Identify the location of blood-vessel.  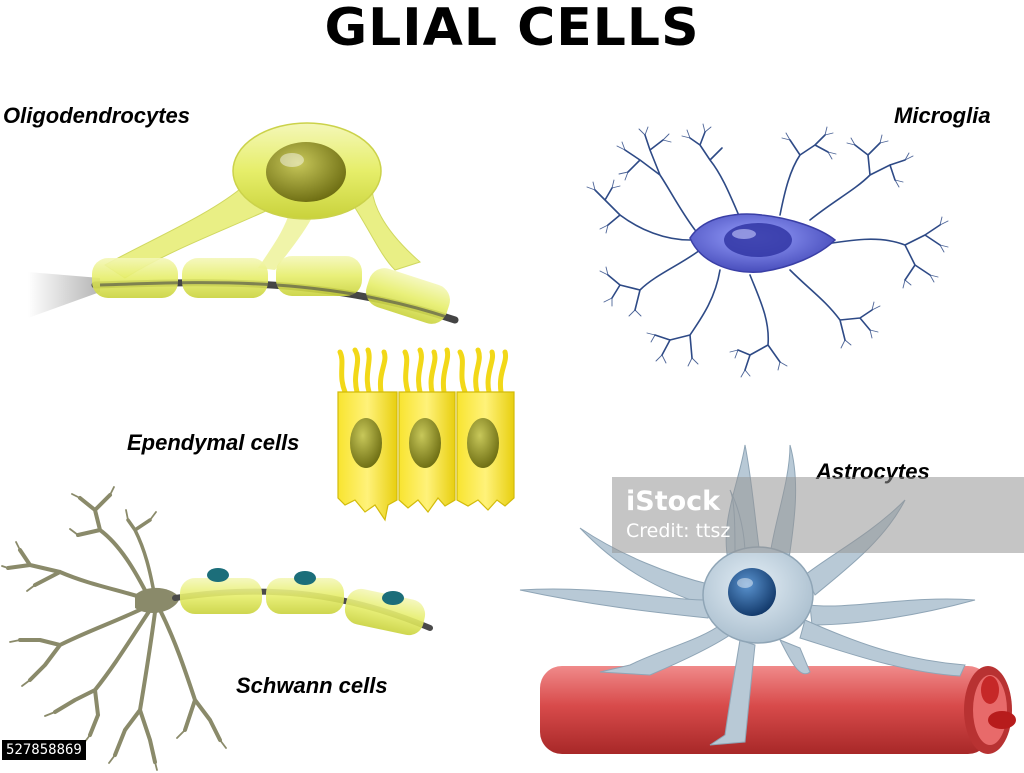
(765, 710).